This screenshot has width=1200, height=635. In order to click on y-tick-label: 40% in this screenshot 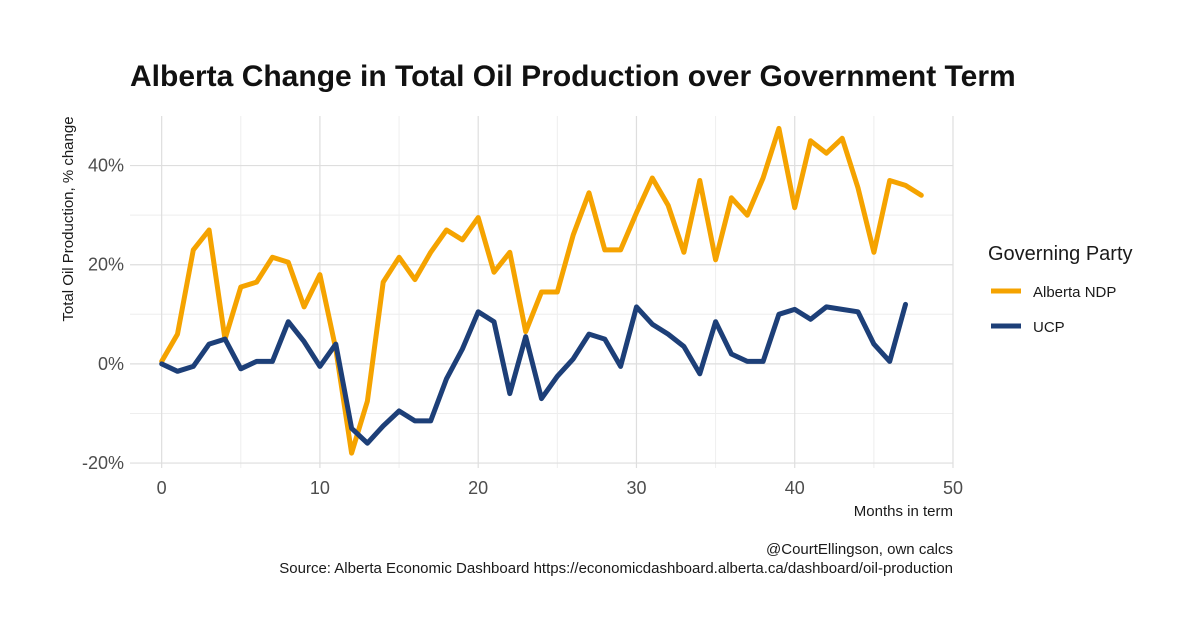, I will do `click(106, 166)`.